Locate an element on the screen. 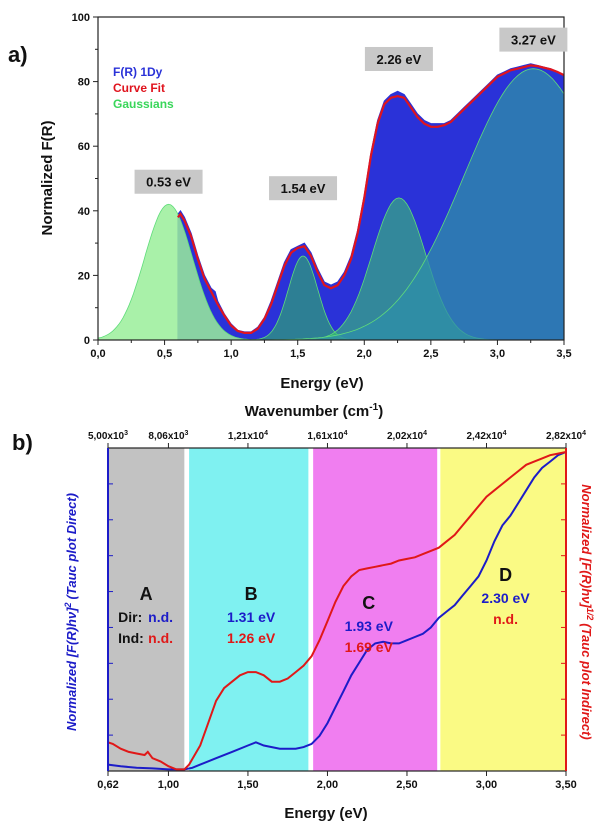 The image size is (601, 829). a-y-tick-label: 0 is located at coordinates (87, 341).